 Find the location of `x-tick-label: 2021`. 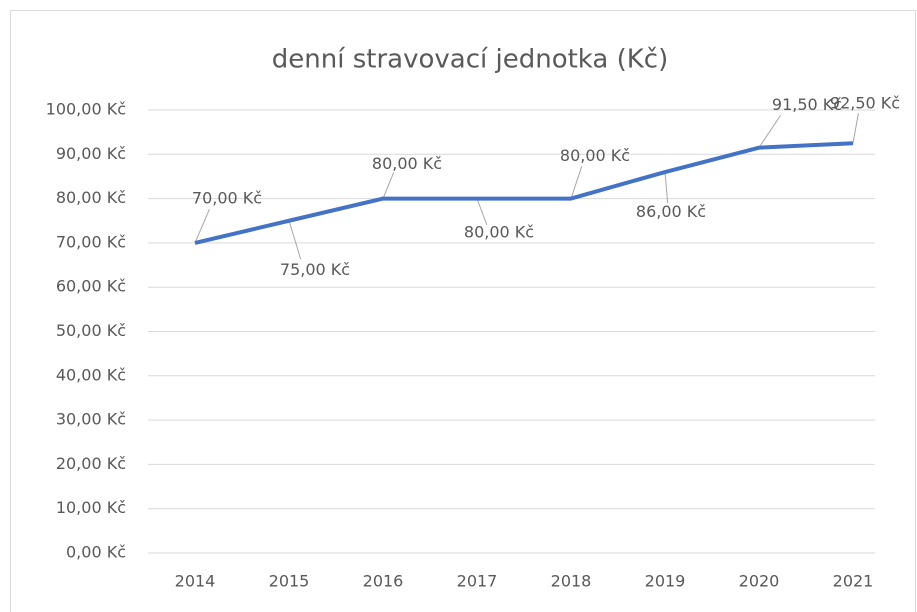

x-tick-label: 2021 is located at coordinates (853, 581).